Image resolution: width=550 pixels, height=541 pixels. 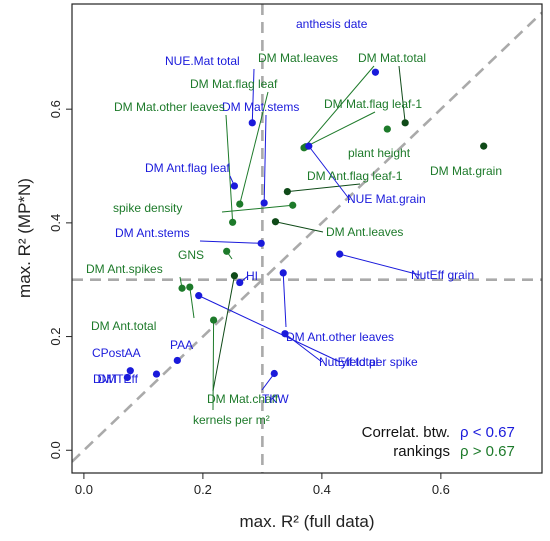 What do you see at coordinates (275, 399) in the screenshot?
I see `point-label: TKW` at bounding box center [275, 399].